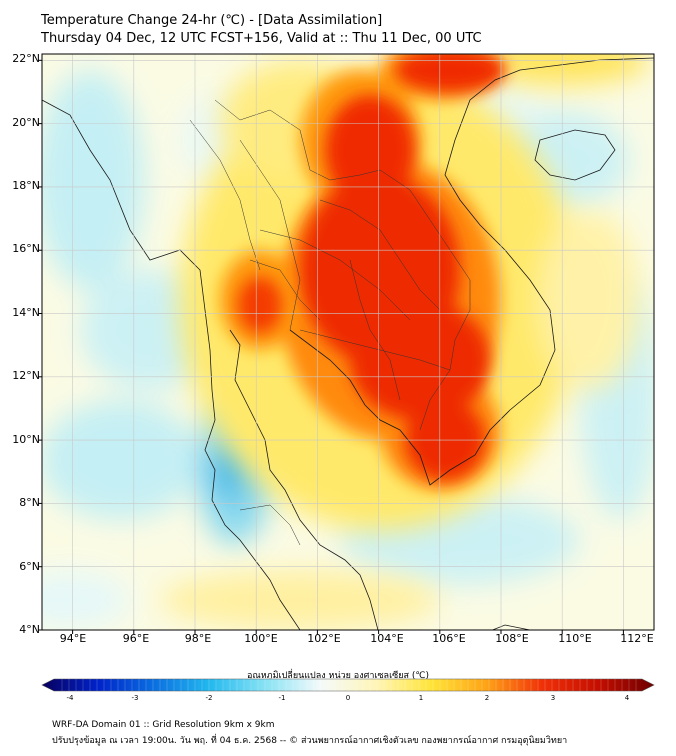  What do you see at coordinates (487, 698) in the screenshot?
I see `colorbar-tick: 2` at bounding box center [487, 698].